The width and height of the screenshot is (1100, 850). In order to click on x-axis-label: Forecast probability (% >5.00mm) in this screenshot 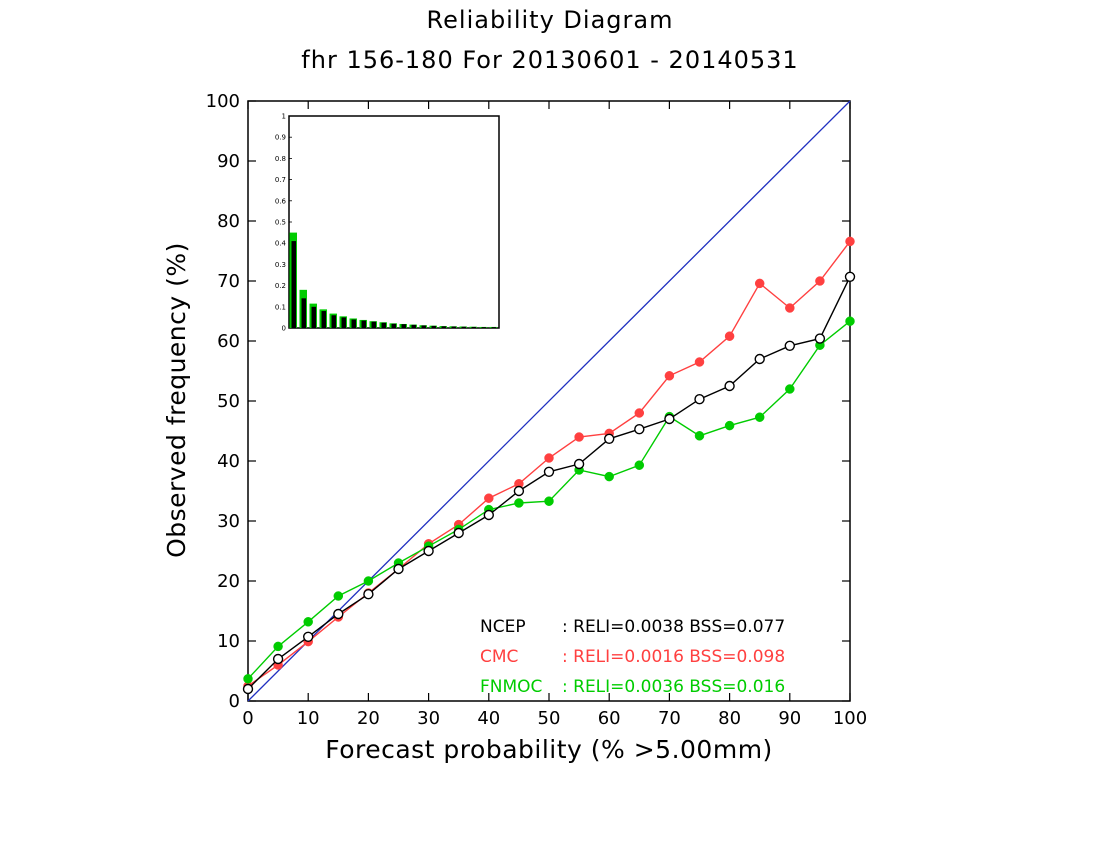, I will do `click(549, 749)`.